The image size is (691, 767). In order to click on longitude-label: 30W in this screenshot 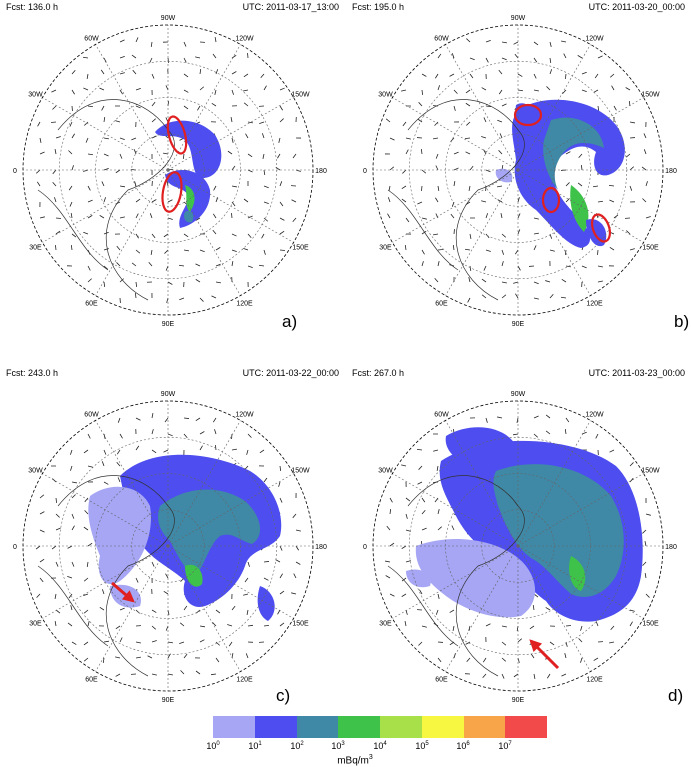, I will do `click(35, 95)`.